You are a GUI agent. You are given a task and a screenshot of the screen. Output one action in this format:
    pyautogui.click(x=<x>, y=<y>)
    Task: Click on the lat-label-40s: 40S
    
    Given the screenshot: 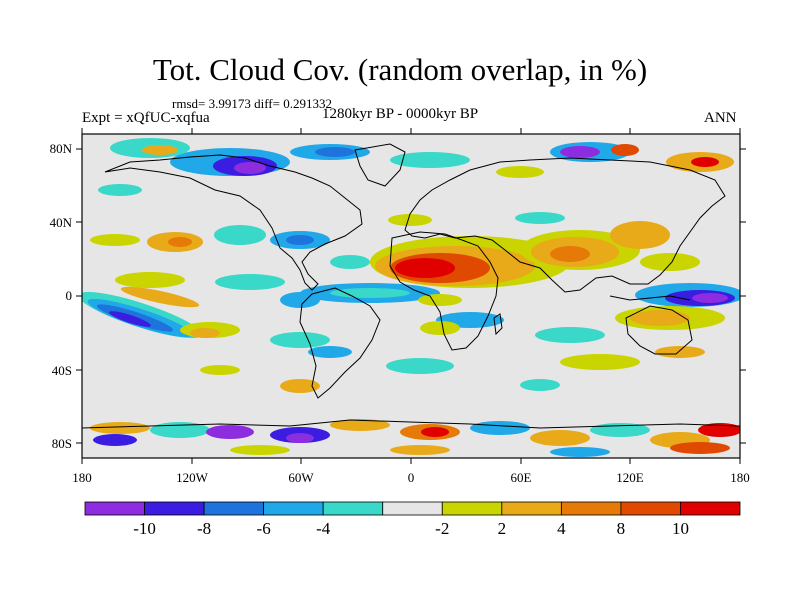 What is the action you would take?
    pyautogui.click(x=62, y=370)
    